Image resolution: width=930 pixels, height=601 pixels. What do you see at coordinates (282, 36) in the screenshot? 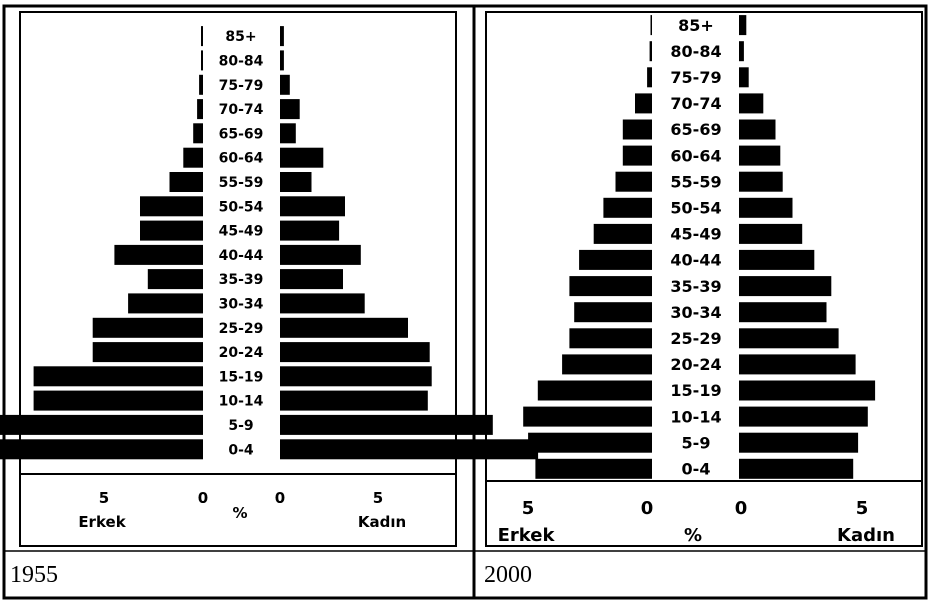
I see `bar-1955-kadin-85+` at bounding box center [282, 36].